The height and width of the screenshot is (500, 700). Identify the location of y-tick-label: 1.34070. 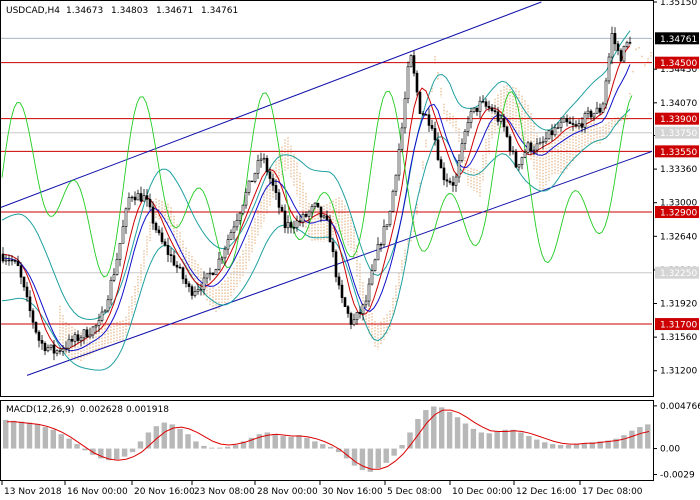
(678, 104).